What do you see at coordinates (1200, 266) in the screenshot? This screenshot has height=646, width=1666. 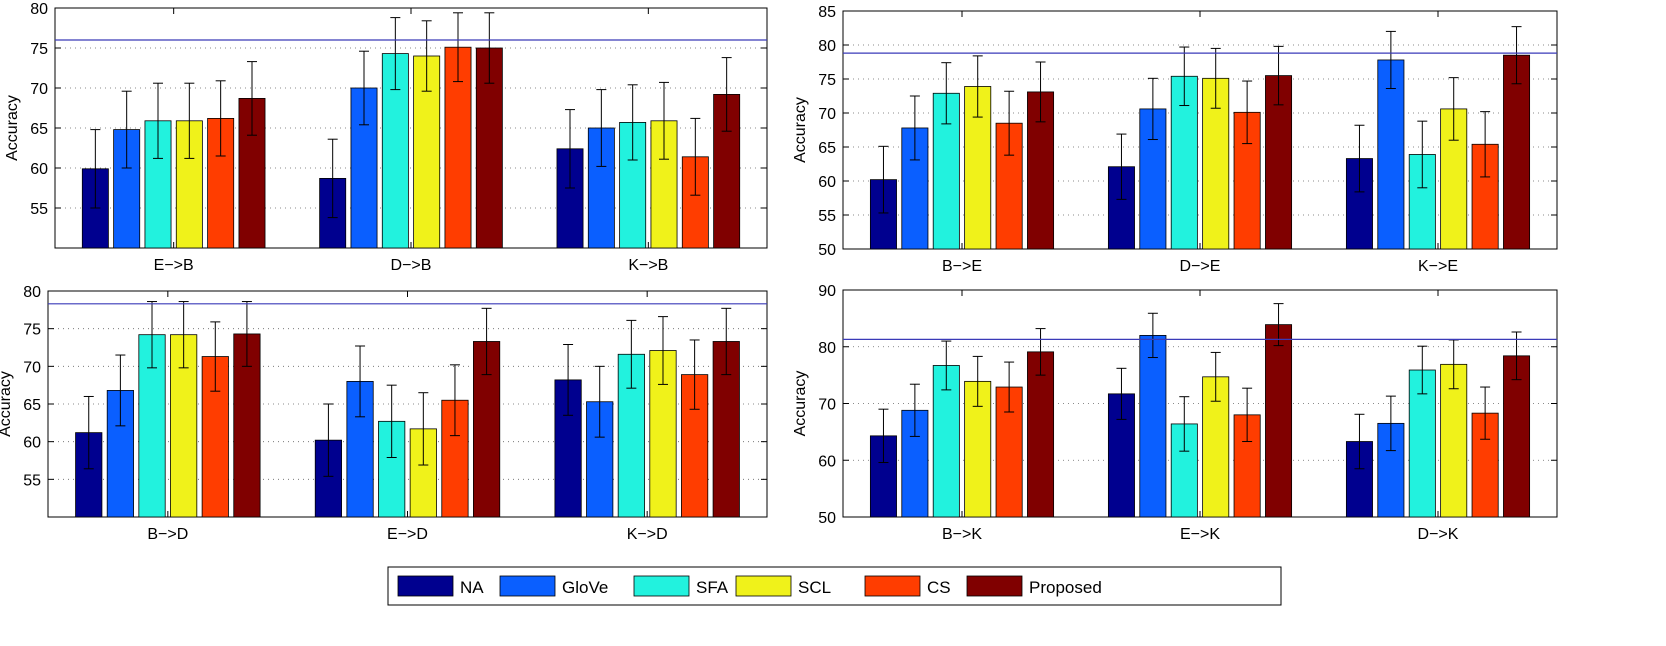 I see `x-category-label: D−>E` at bounding box center [1200, 266].